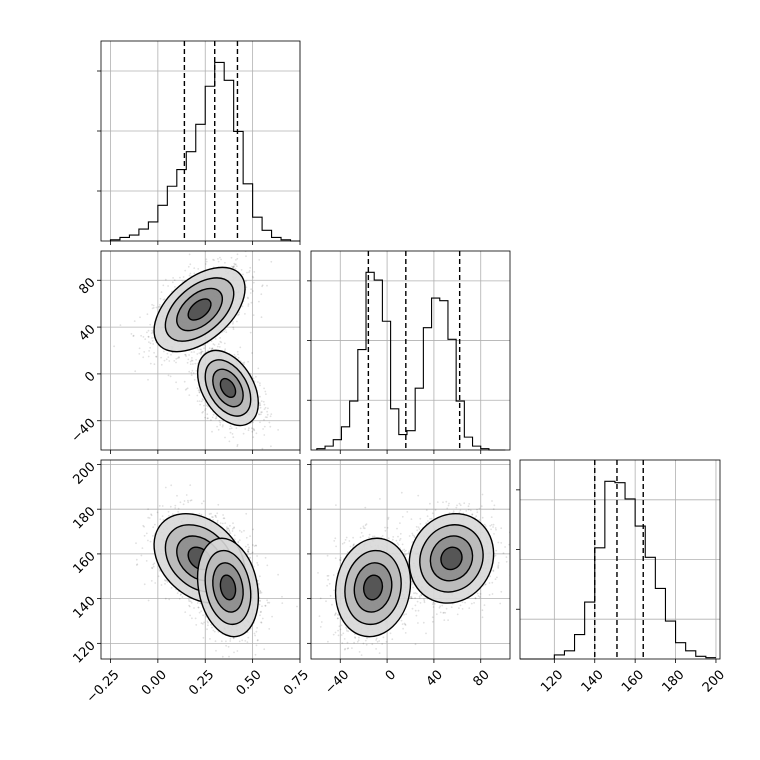  Describe the element at coordinates (206, 346) in the screenshot. I see `scatter-p2-p1-density` at that location.